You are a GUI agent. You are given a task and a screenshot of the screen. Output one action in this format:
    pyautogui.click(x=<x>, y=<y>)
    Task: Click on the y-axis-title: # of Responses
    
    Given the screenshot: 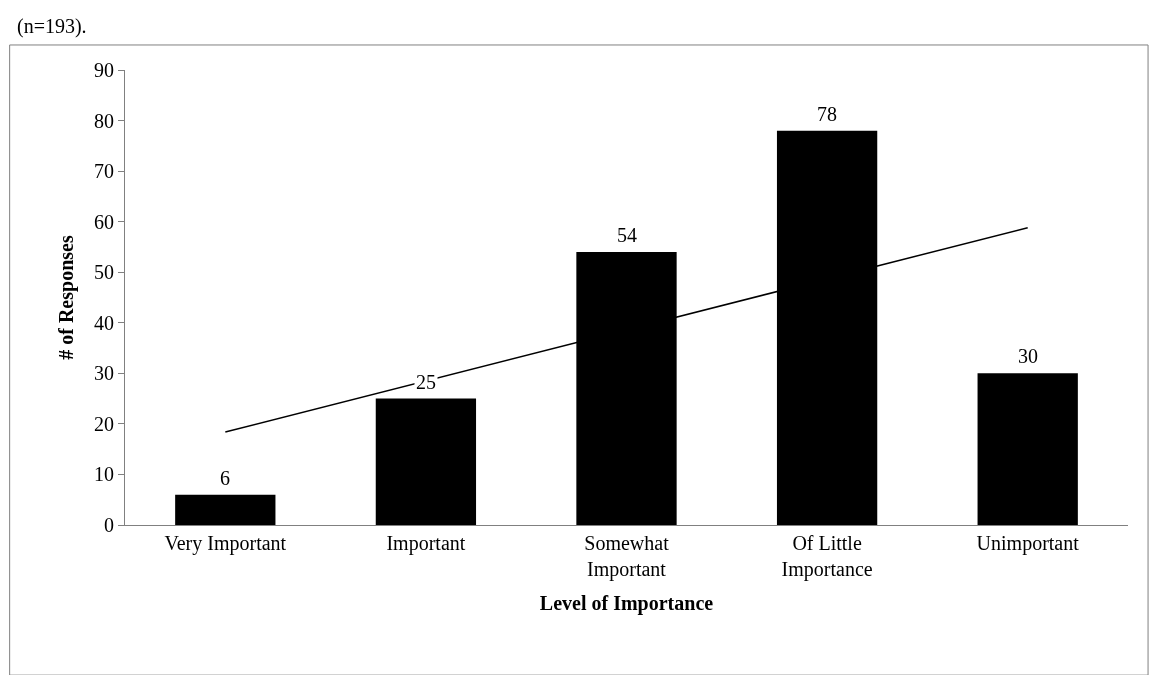 What is the action you would take?
    pyautogui.click(x=66, y=297)
    